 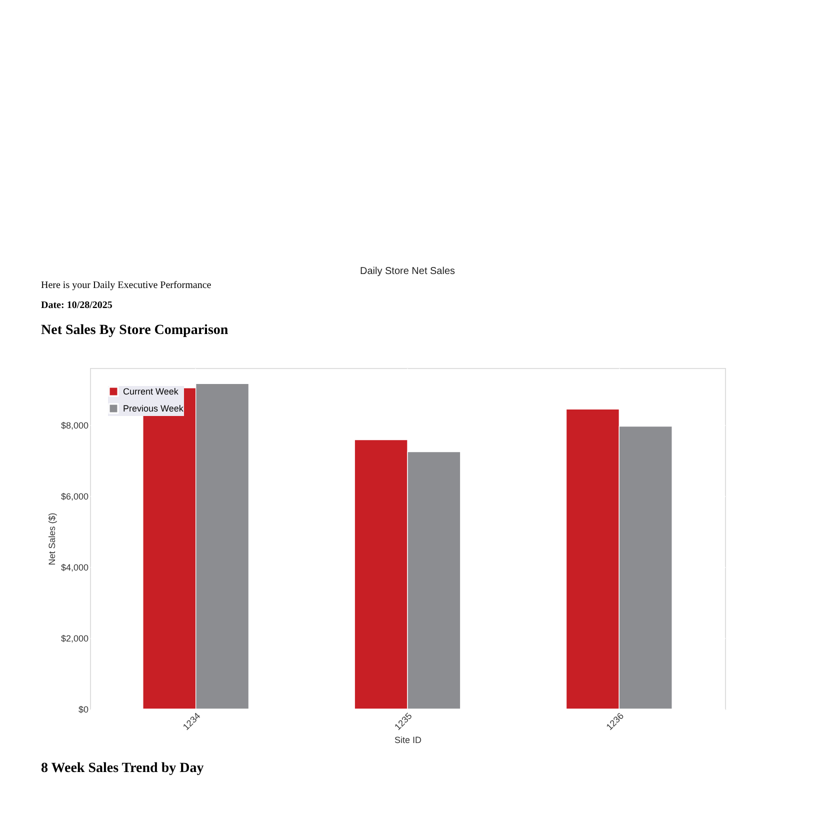 What do you see at coordinates (51, 539) in the screenshot?
I see `y-axis-title: Net Sales ($)` at bounding box center [51, 539].